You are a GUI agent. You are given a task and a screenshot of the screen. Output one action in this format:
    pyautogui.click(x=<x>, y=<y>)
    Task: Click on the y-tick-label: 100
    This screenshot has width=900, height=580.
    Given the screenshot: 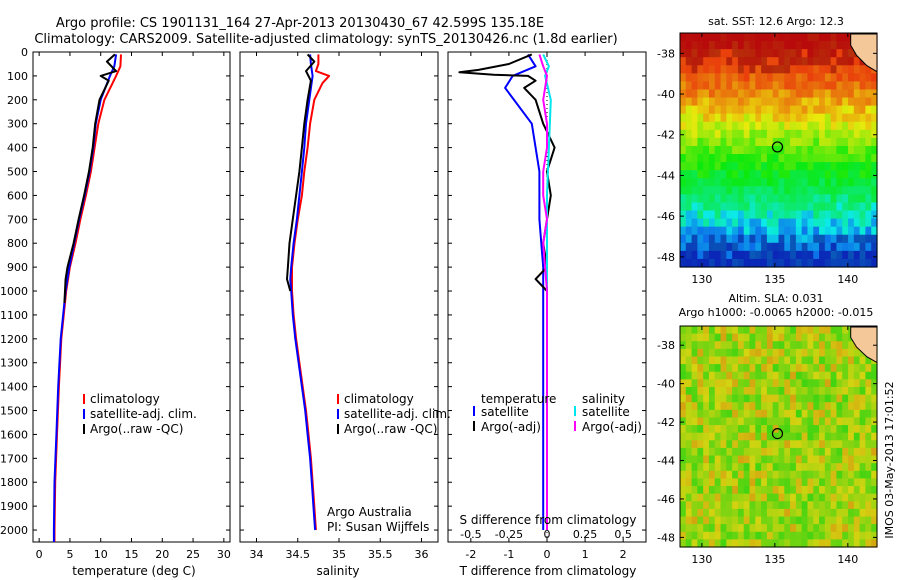 What is the action you would take?
    pyautogui.click(x=17, y=76)
    